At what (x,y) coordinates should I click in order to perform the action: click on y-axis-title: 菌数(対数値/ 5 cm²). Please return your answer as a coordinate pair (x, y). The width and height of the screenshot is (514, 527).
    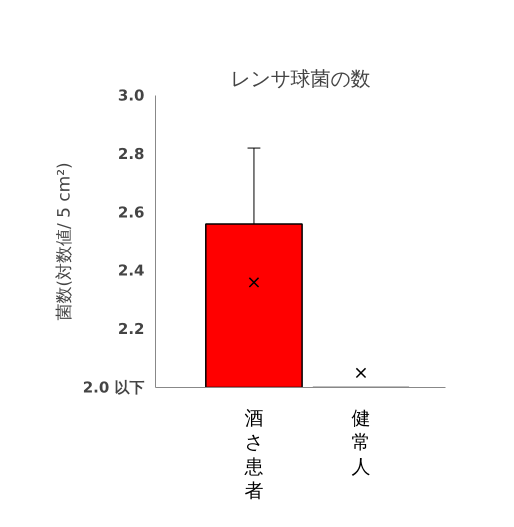
    Looking at the image, I should click on (64, 241).